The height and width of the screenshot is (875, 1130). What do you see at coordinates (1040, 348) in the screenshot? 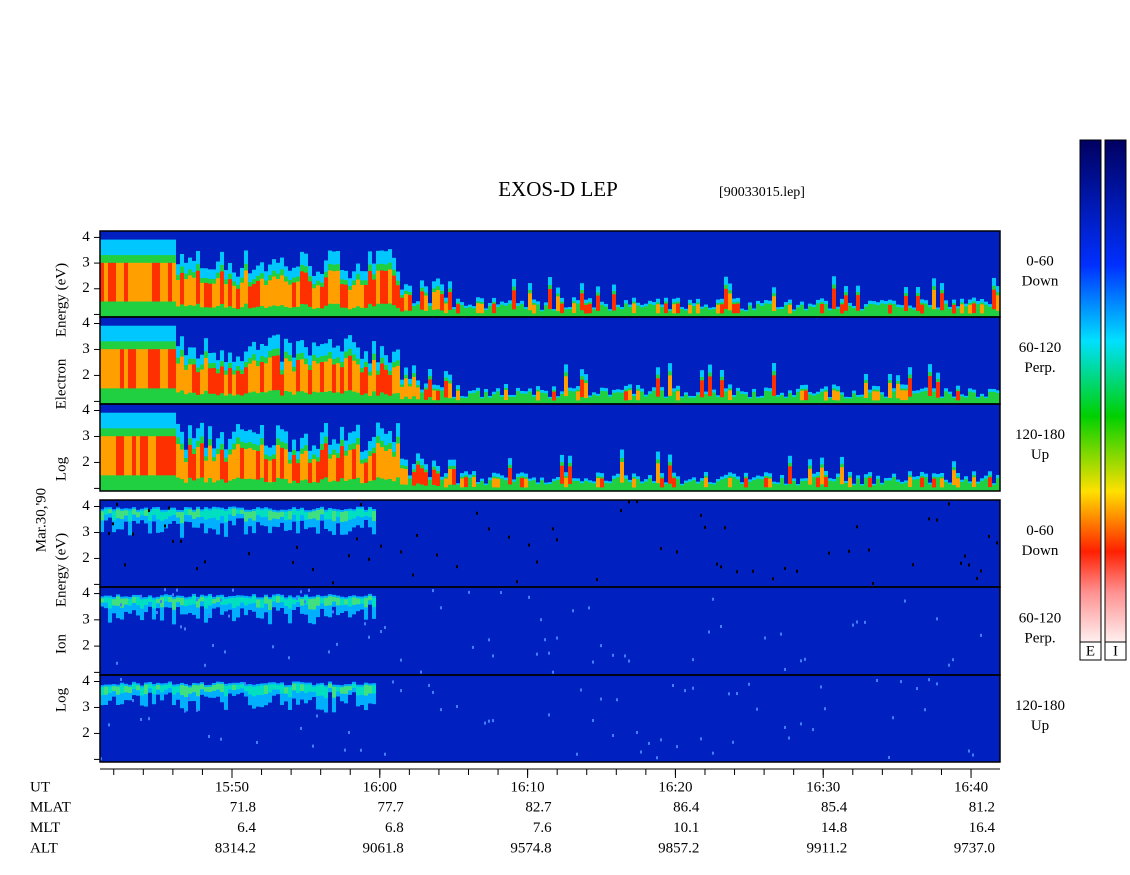
I see `panel-label: 60-120` at bounding box center [1040, 348].